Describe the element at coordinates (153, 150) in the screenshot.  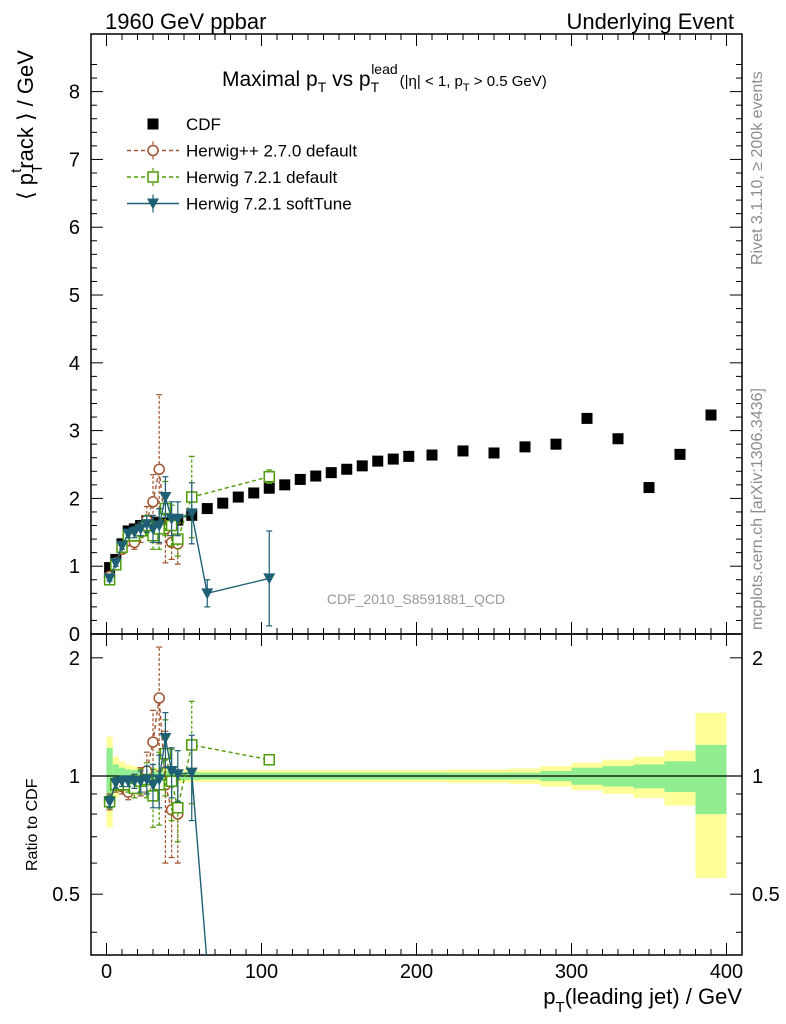
I see `legend-marker-herwig-2-7-0-default` at that location.